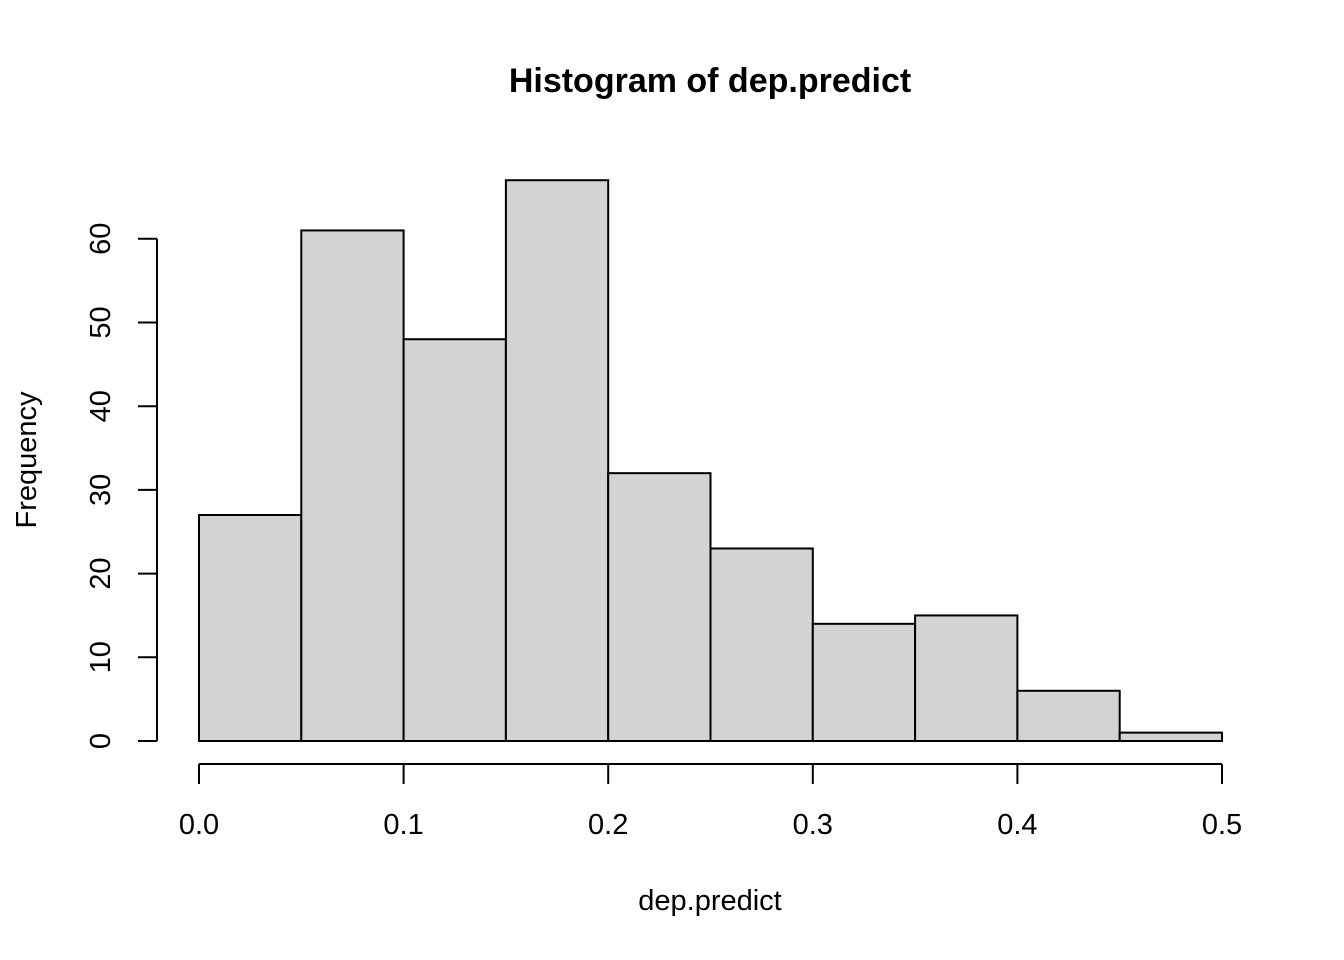 This screenshot has width=1344, height=960. Describe the element at coordinates (813, 825) in the screenshot. I see `x-tick-label: 0.3` at that location.